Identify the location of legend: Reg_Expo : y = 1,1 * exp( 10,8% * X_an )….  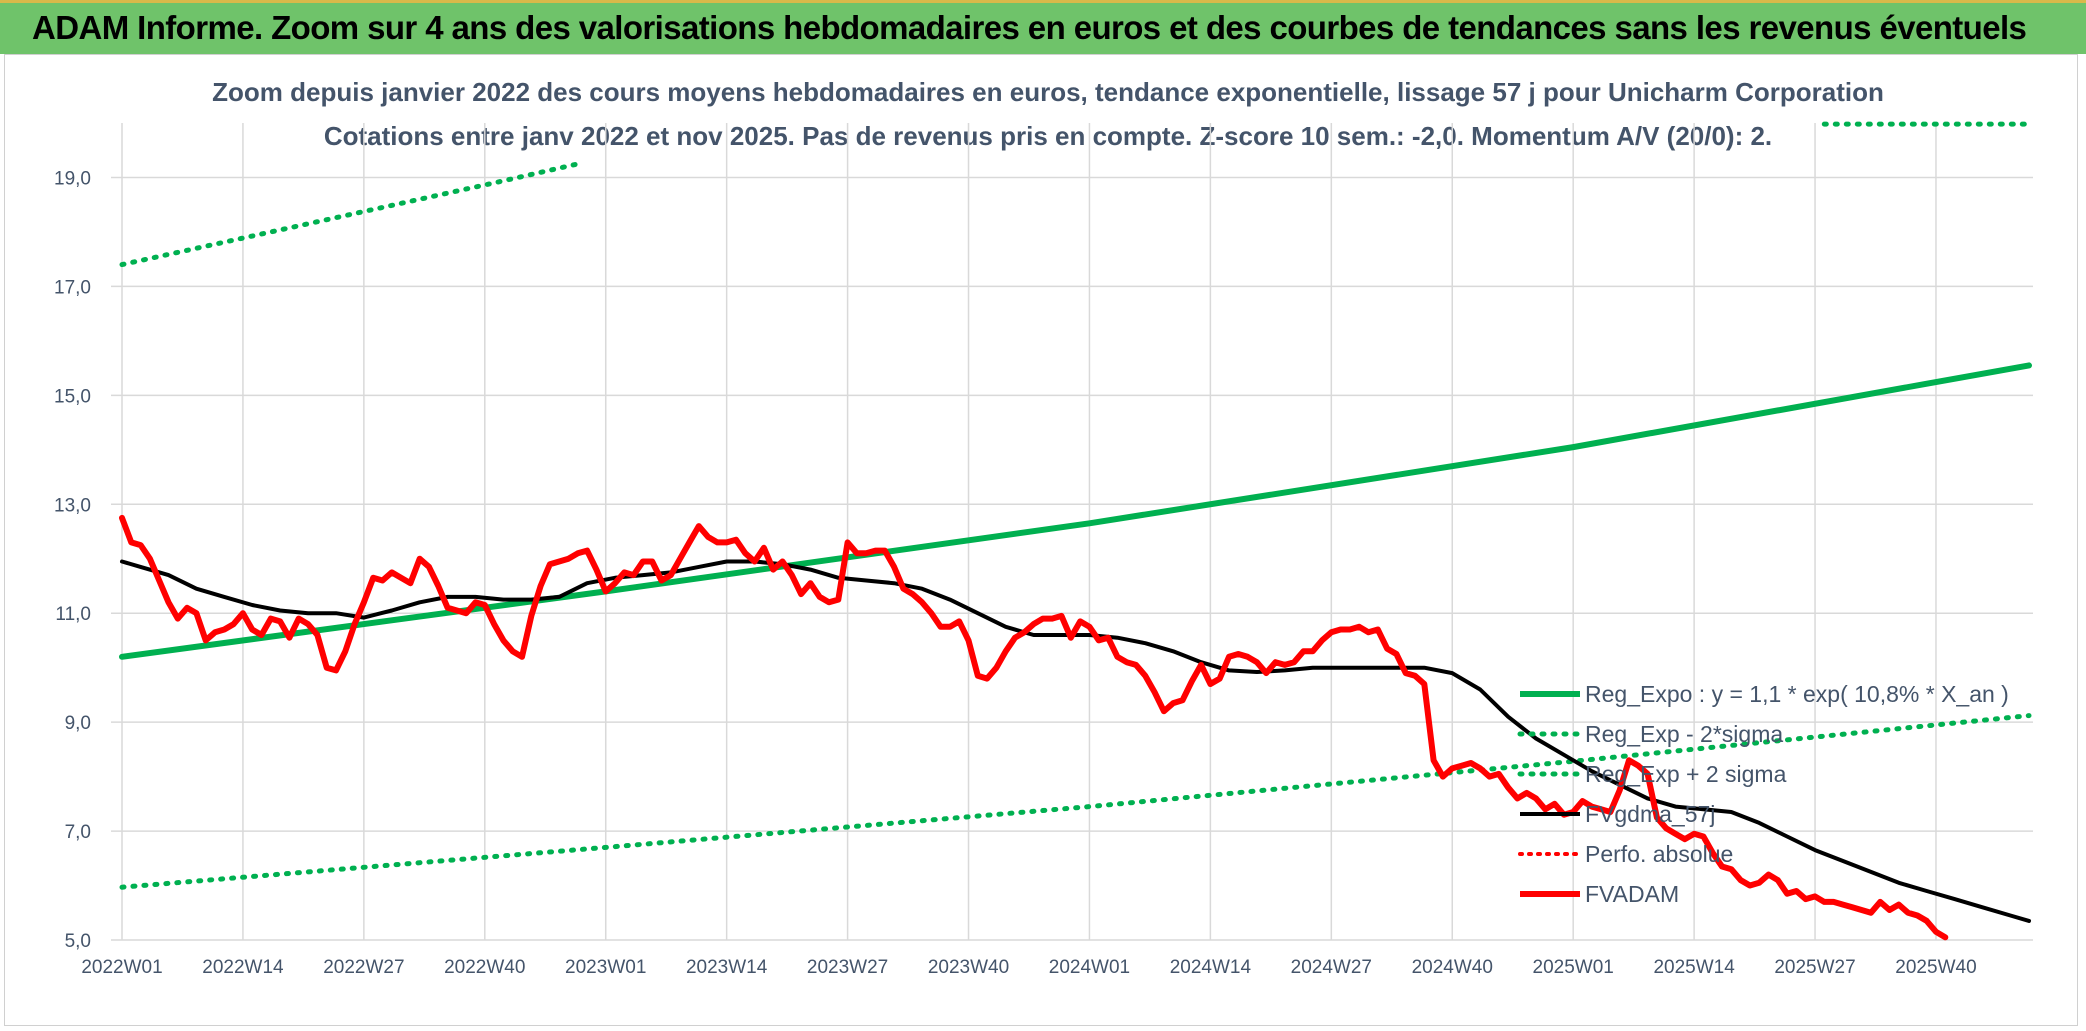
(1763, 794).